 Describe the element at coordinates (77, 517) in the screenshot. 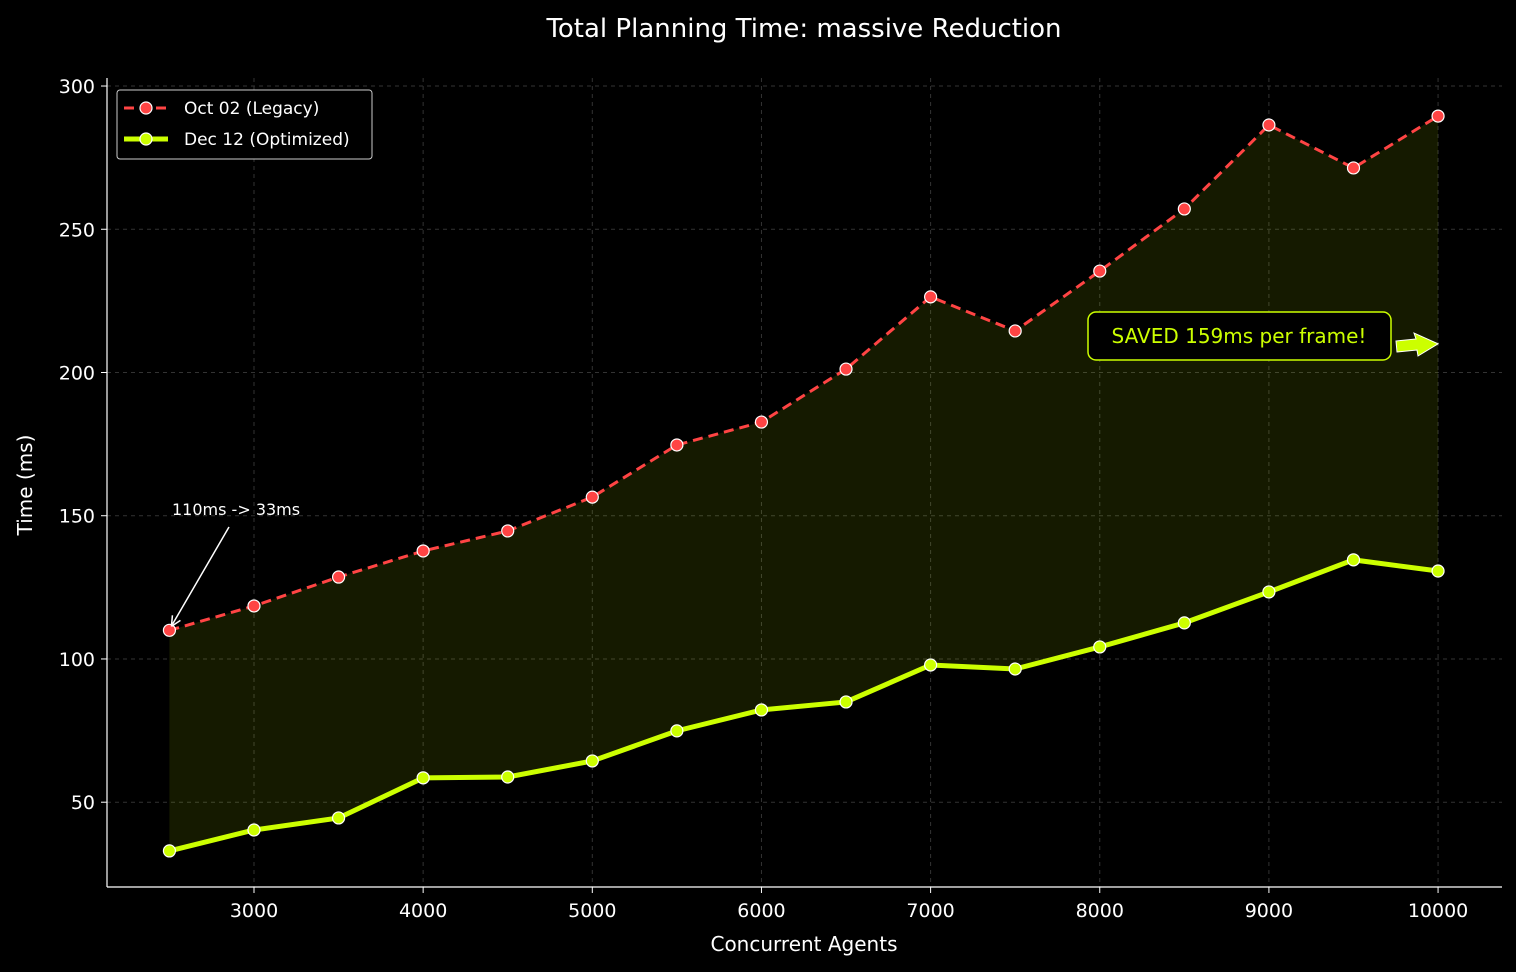

I see `y-tick-label: 150` at that location.